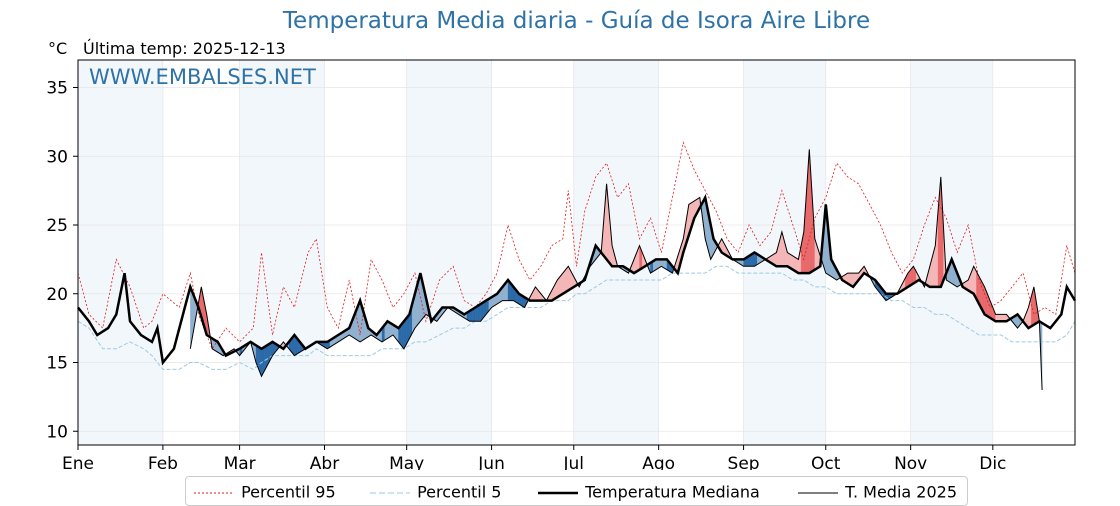 The height and width of the screenshot is (506, 1120). I want to click on legend-label-p5: Percentil 5, so click(459, 492).